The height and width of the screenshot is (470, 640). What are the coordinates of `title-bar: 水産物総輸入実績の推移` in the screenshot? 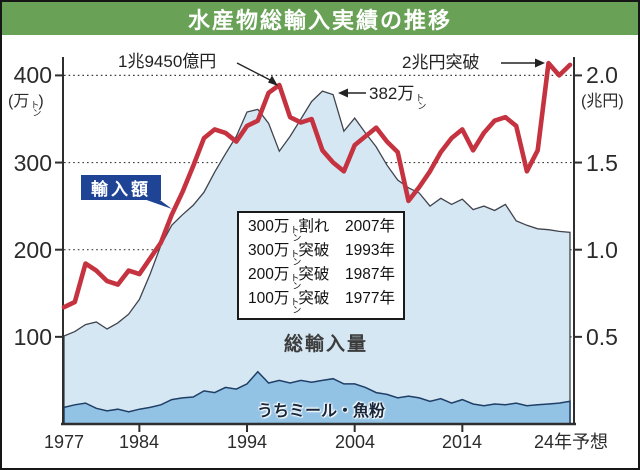 It's located at (320, 18).